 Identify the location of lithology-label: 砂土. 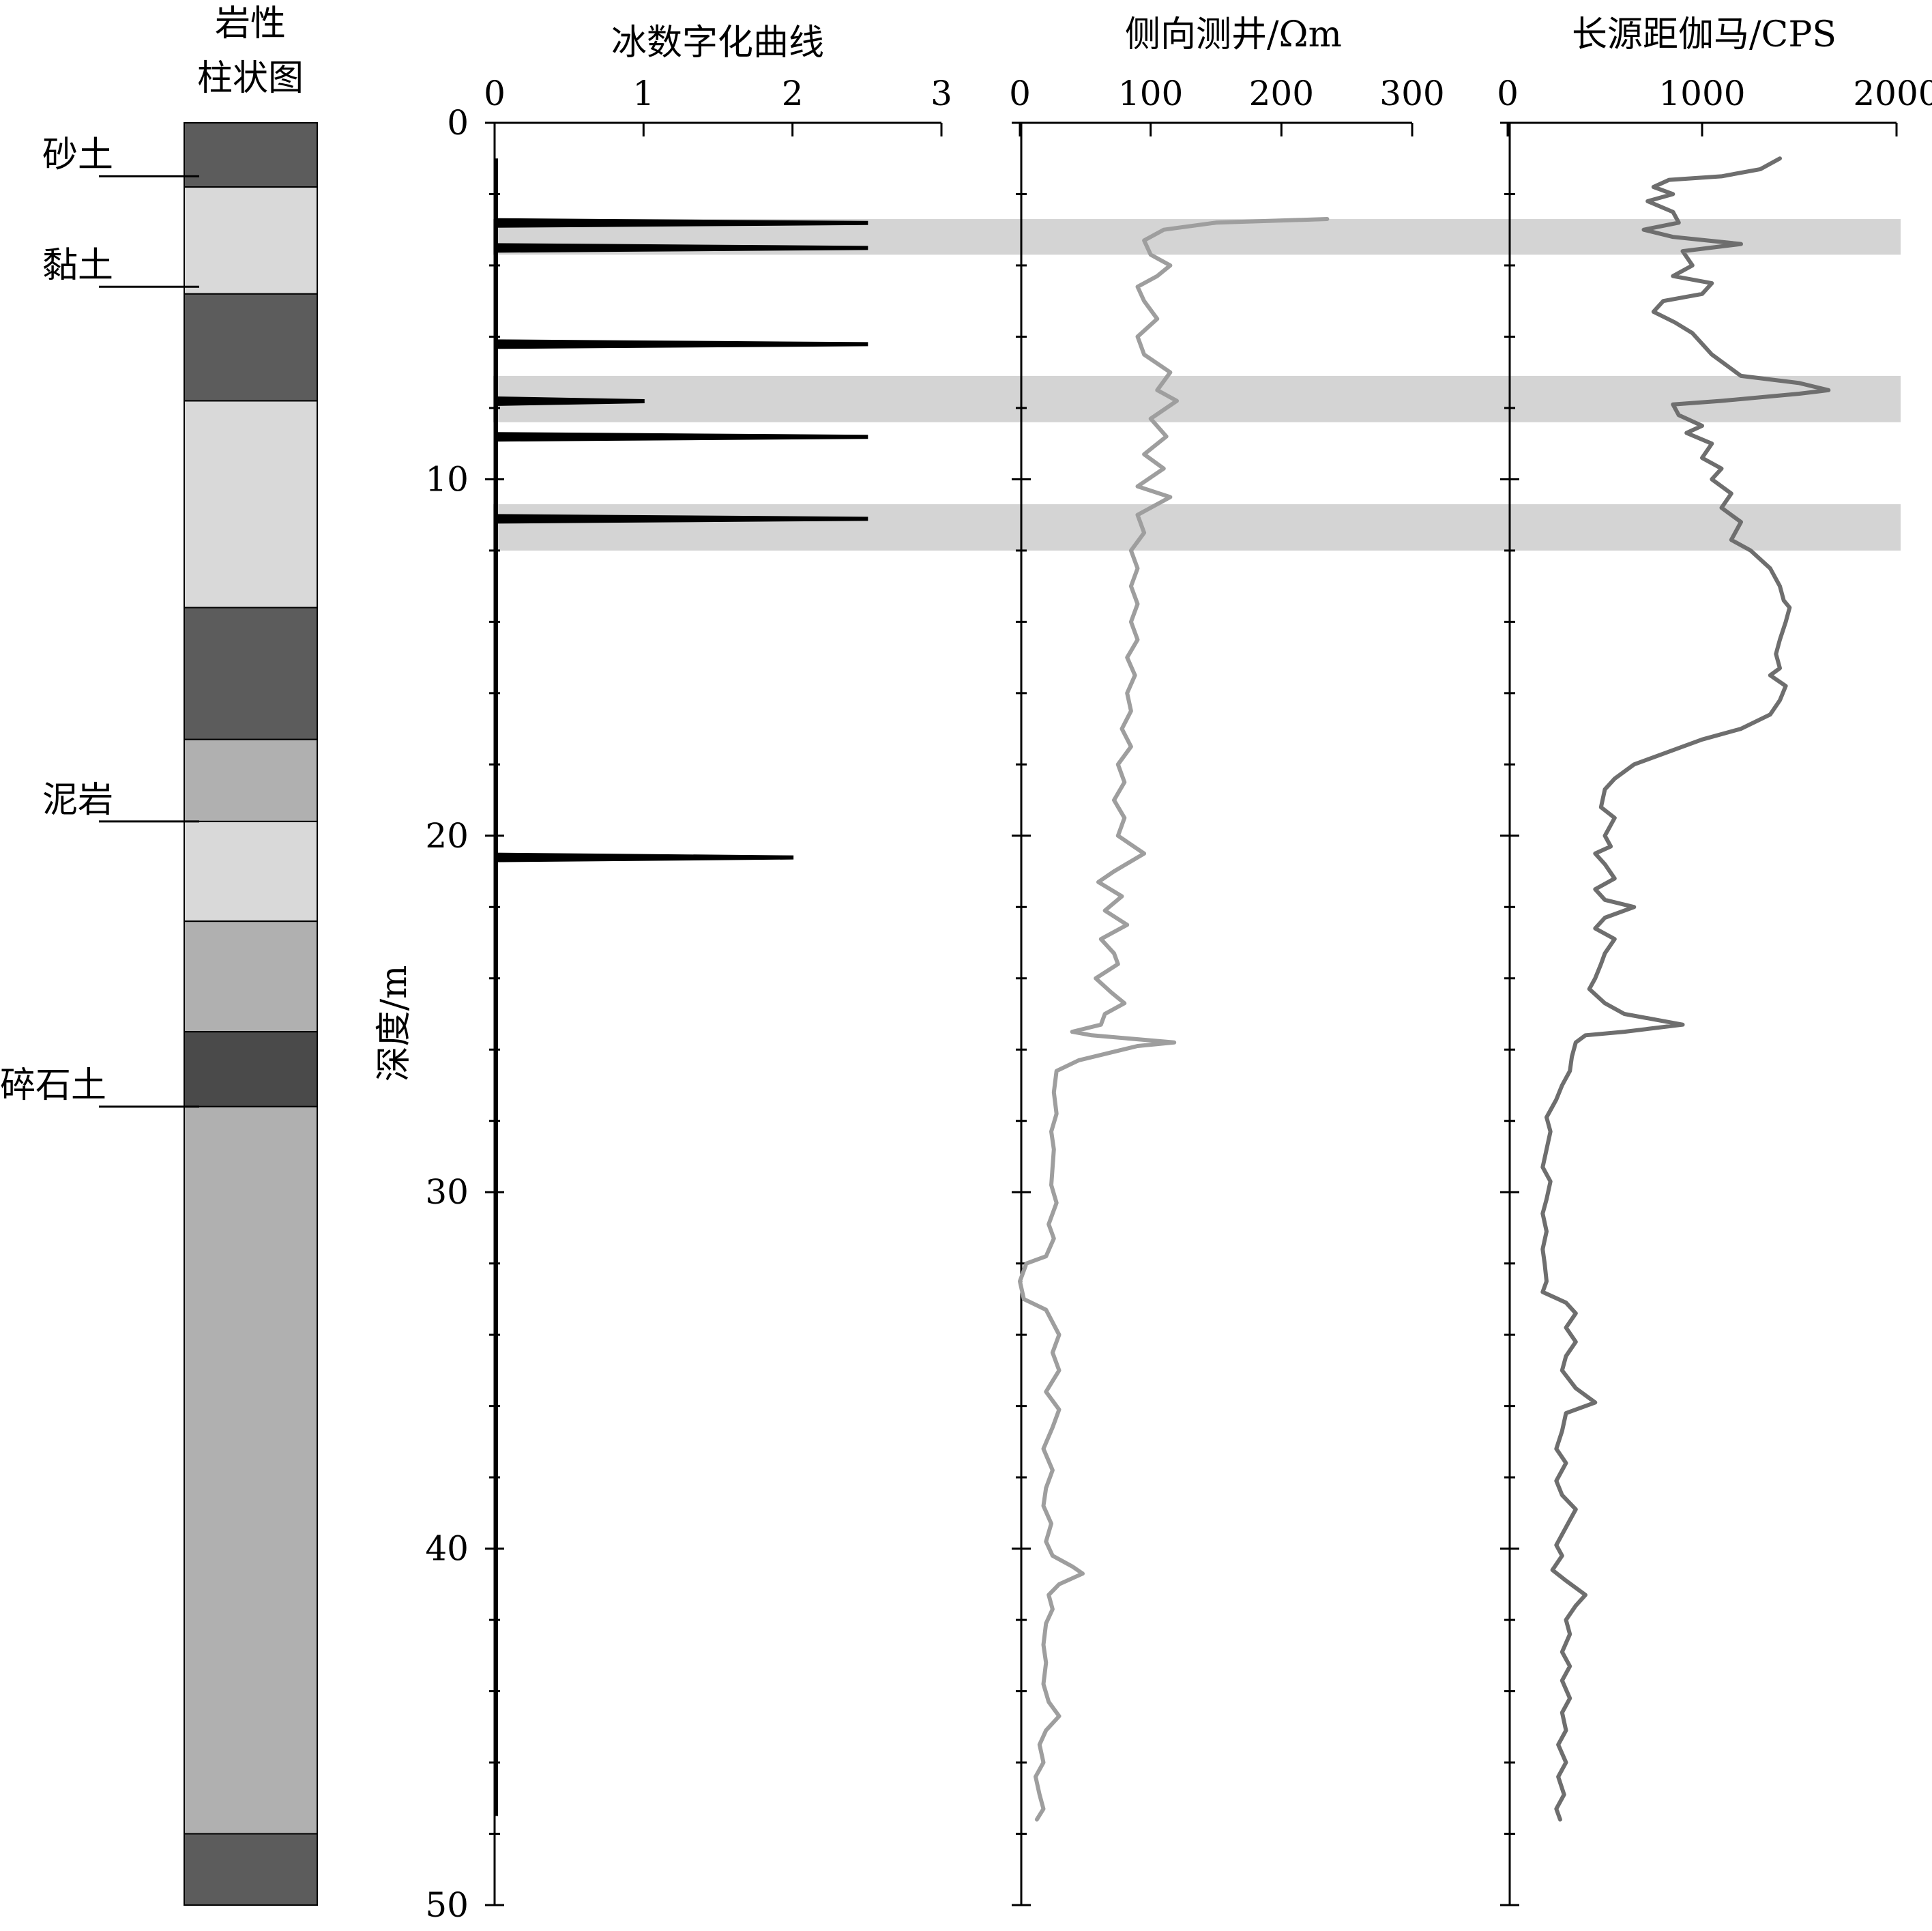
(77, 155).